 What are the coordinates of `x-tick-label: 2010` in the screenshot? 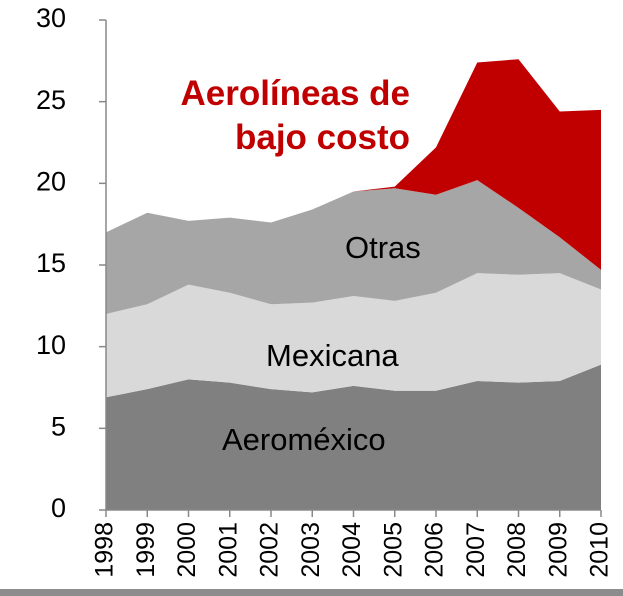 It's located at (600, 550).